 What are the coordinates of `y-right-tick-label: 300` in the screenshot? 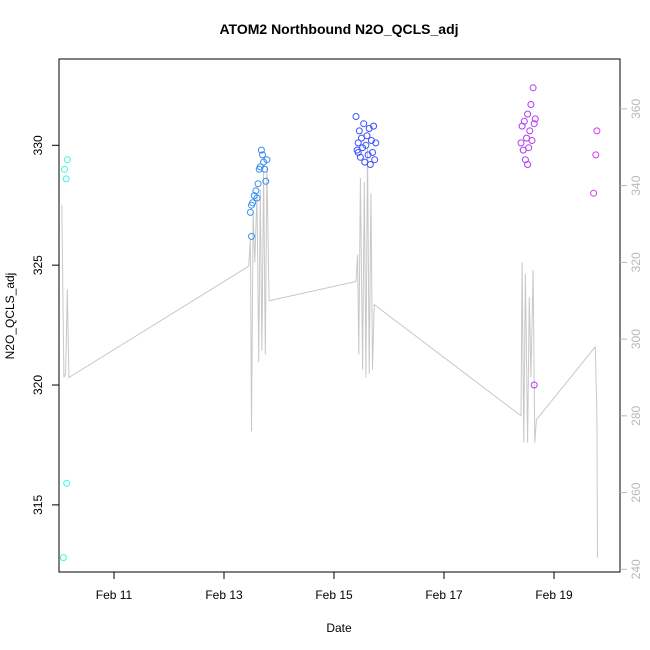 It's located at (636, 339).